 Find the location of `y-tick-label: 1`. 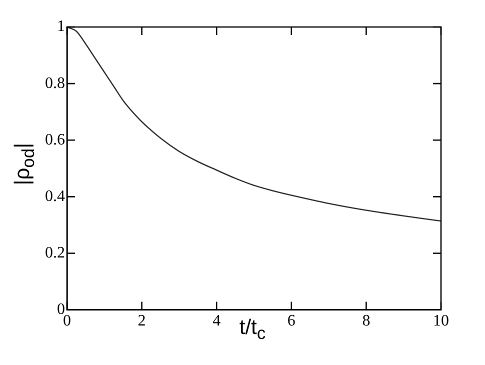

y-tick-label: 1 is located at coordinates (61, 27).